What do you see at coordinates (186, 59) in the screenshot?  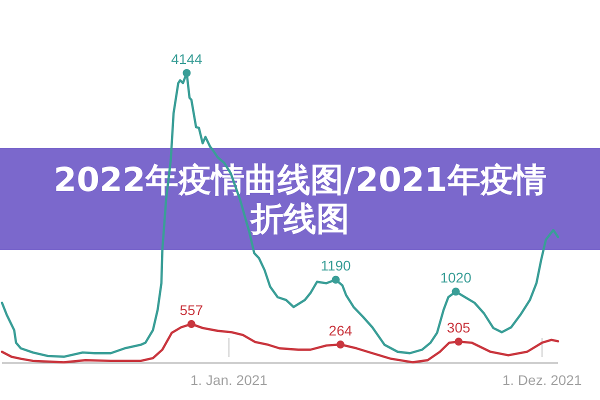 I see `value-label: 4144` at bounding box center [186, 59].